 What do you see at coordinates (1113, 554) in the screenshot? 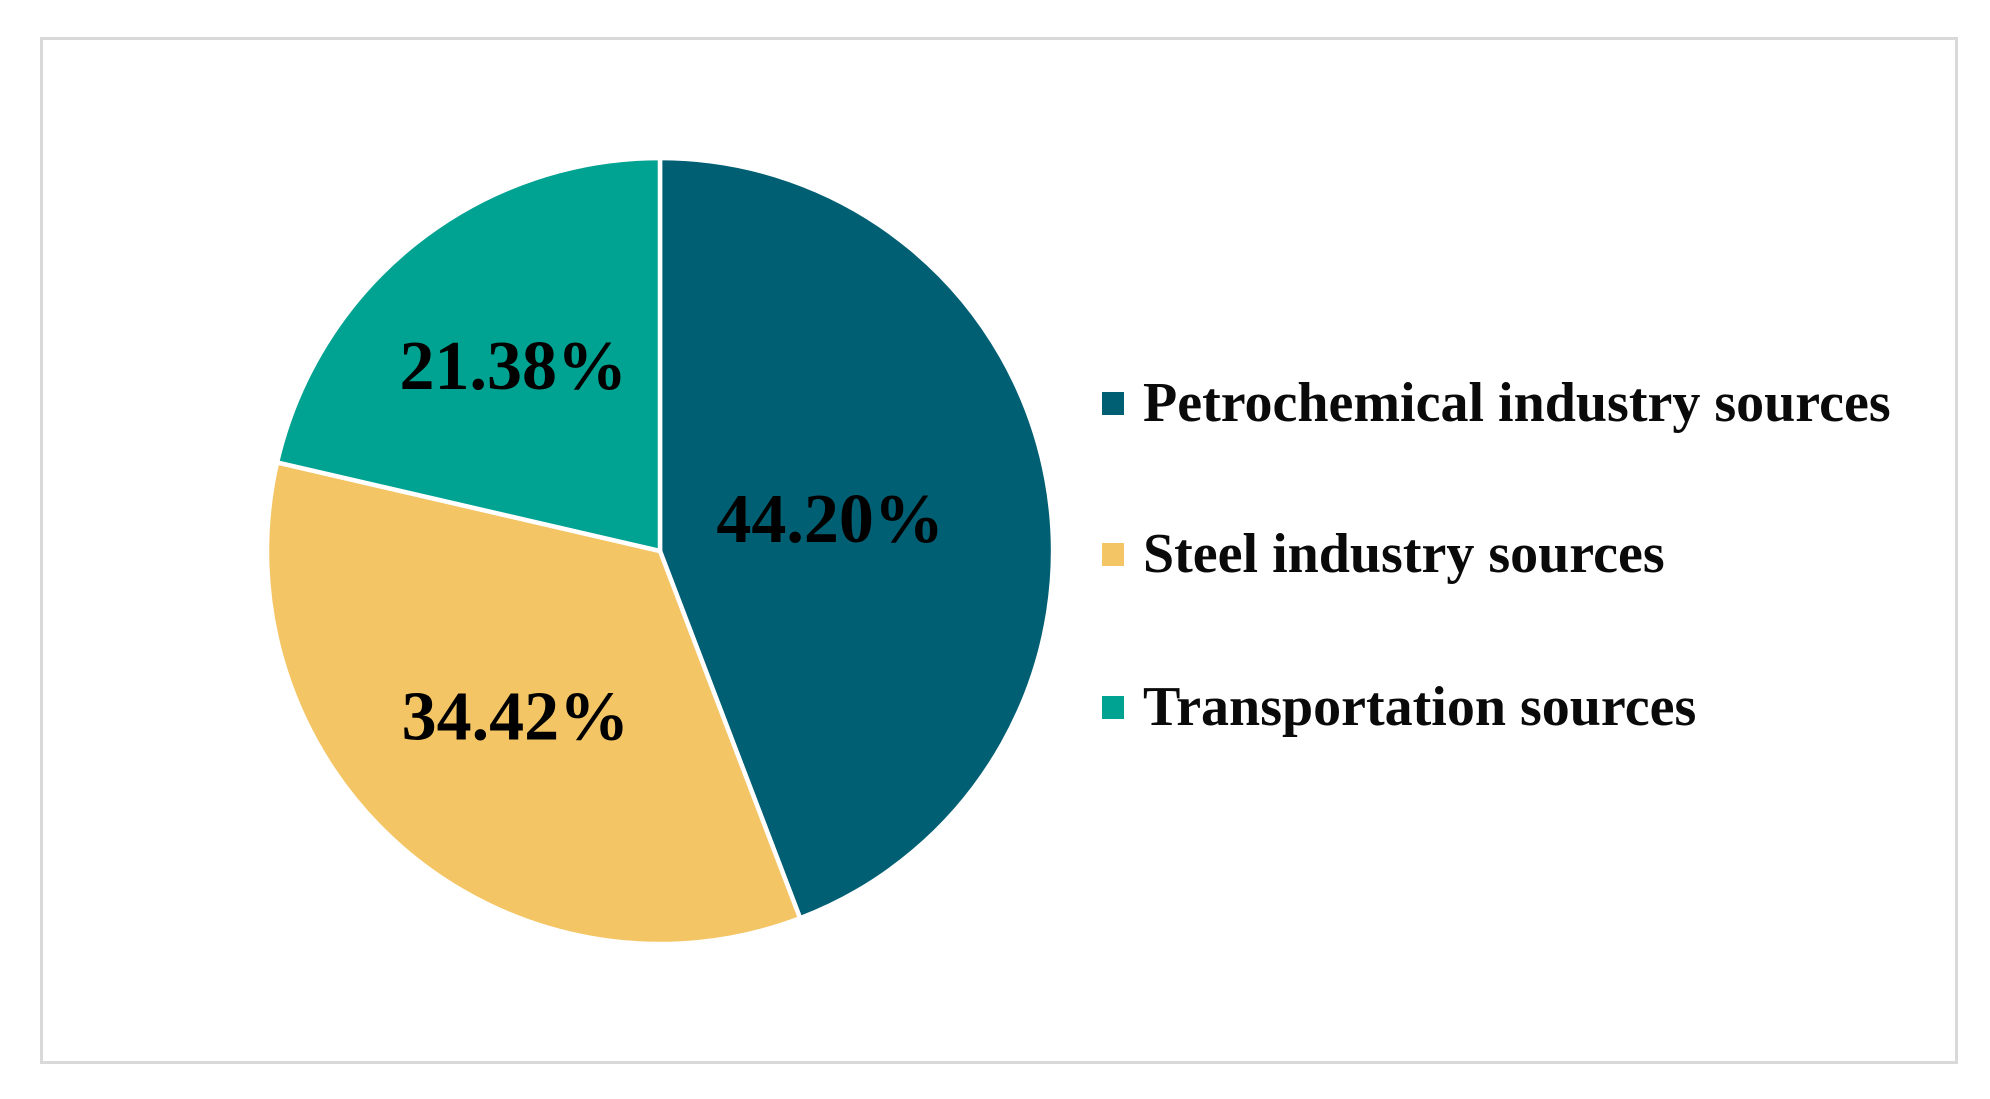
I see `legend-swatch-steel-icon` at bounding box center [1113, 554].